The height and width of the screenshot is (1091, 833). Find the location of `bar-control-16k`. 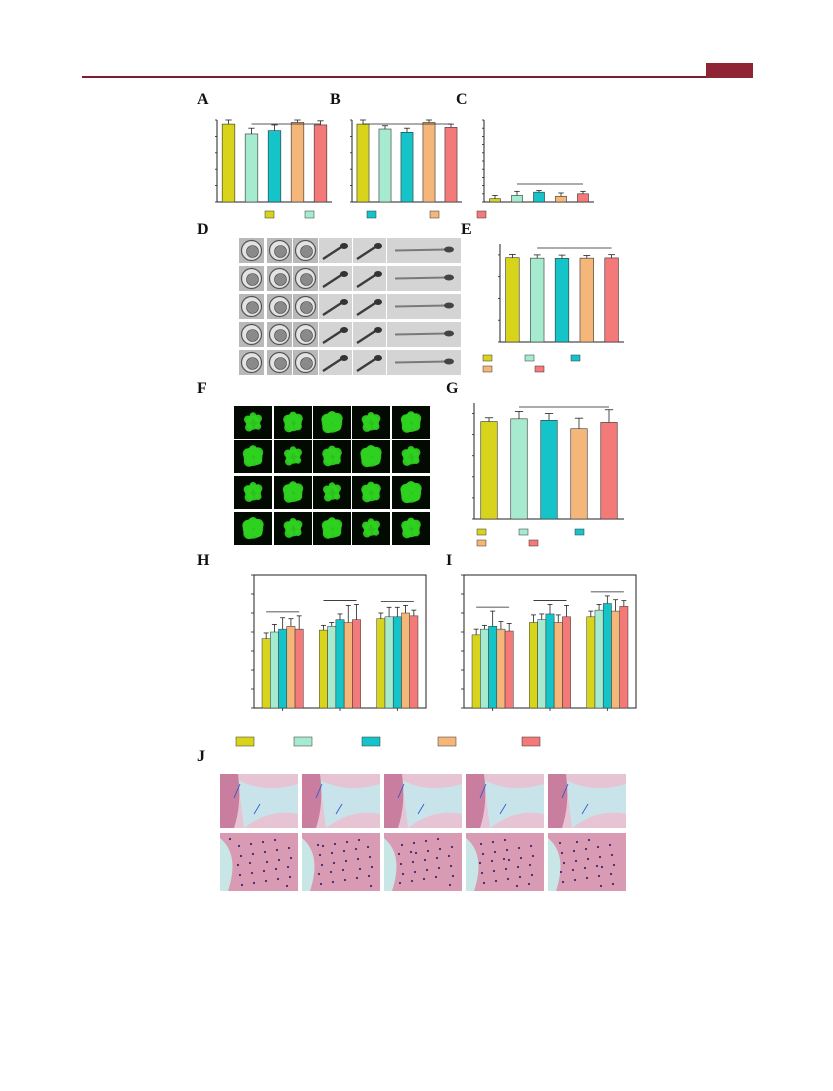

bar-control-16k is located at coordinates (381, 663).